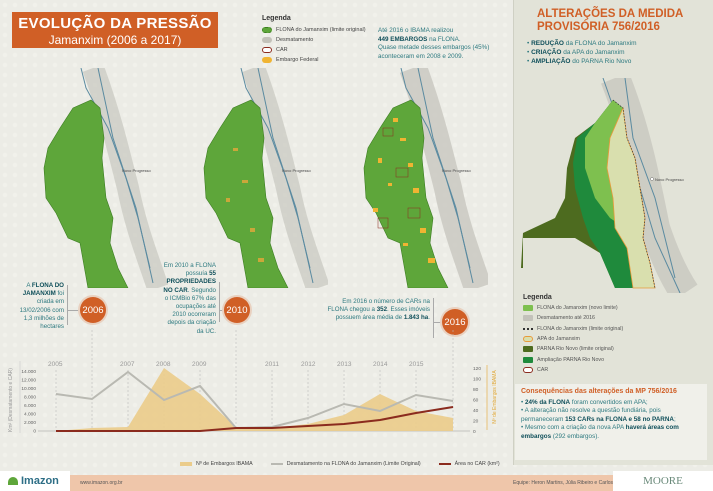  I want to click on svg-text: 8.000, so click(30, 398).